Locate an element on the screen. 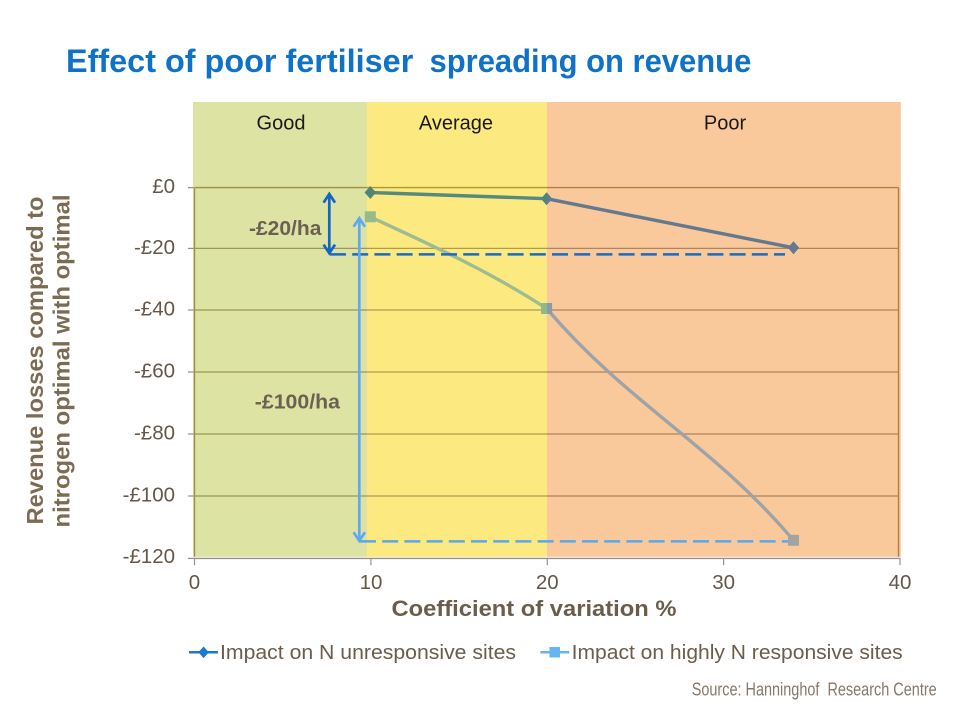 The image size is (960, 720). svg-text: 40 is located at coordinates (900, 582).